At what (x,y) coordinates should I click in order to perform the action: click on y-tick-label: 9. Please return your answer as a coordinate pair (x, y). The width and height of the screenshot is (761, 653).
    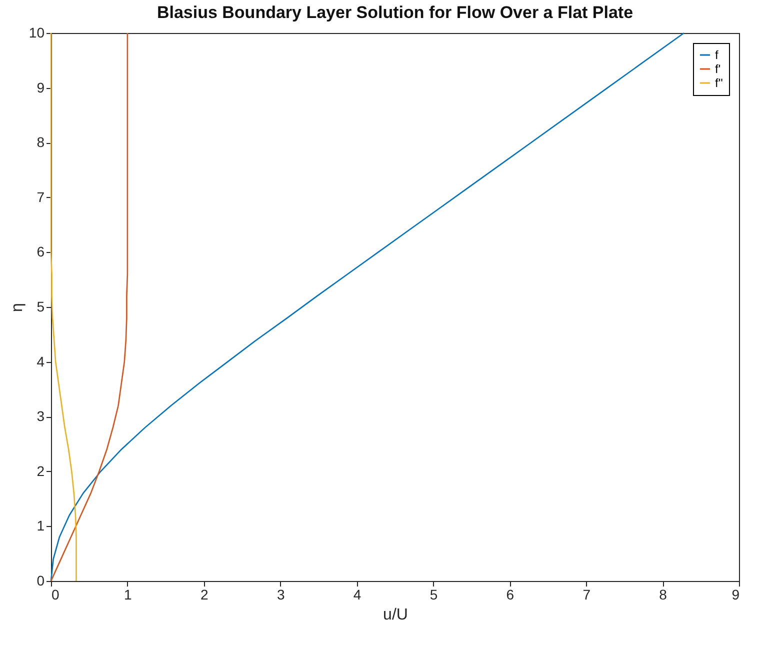
    Looking at the image, I should click on (40, 87).